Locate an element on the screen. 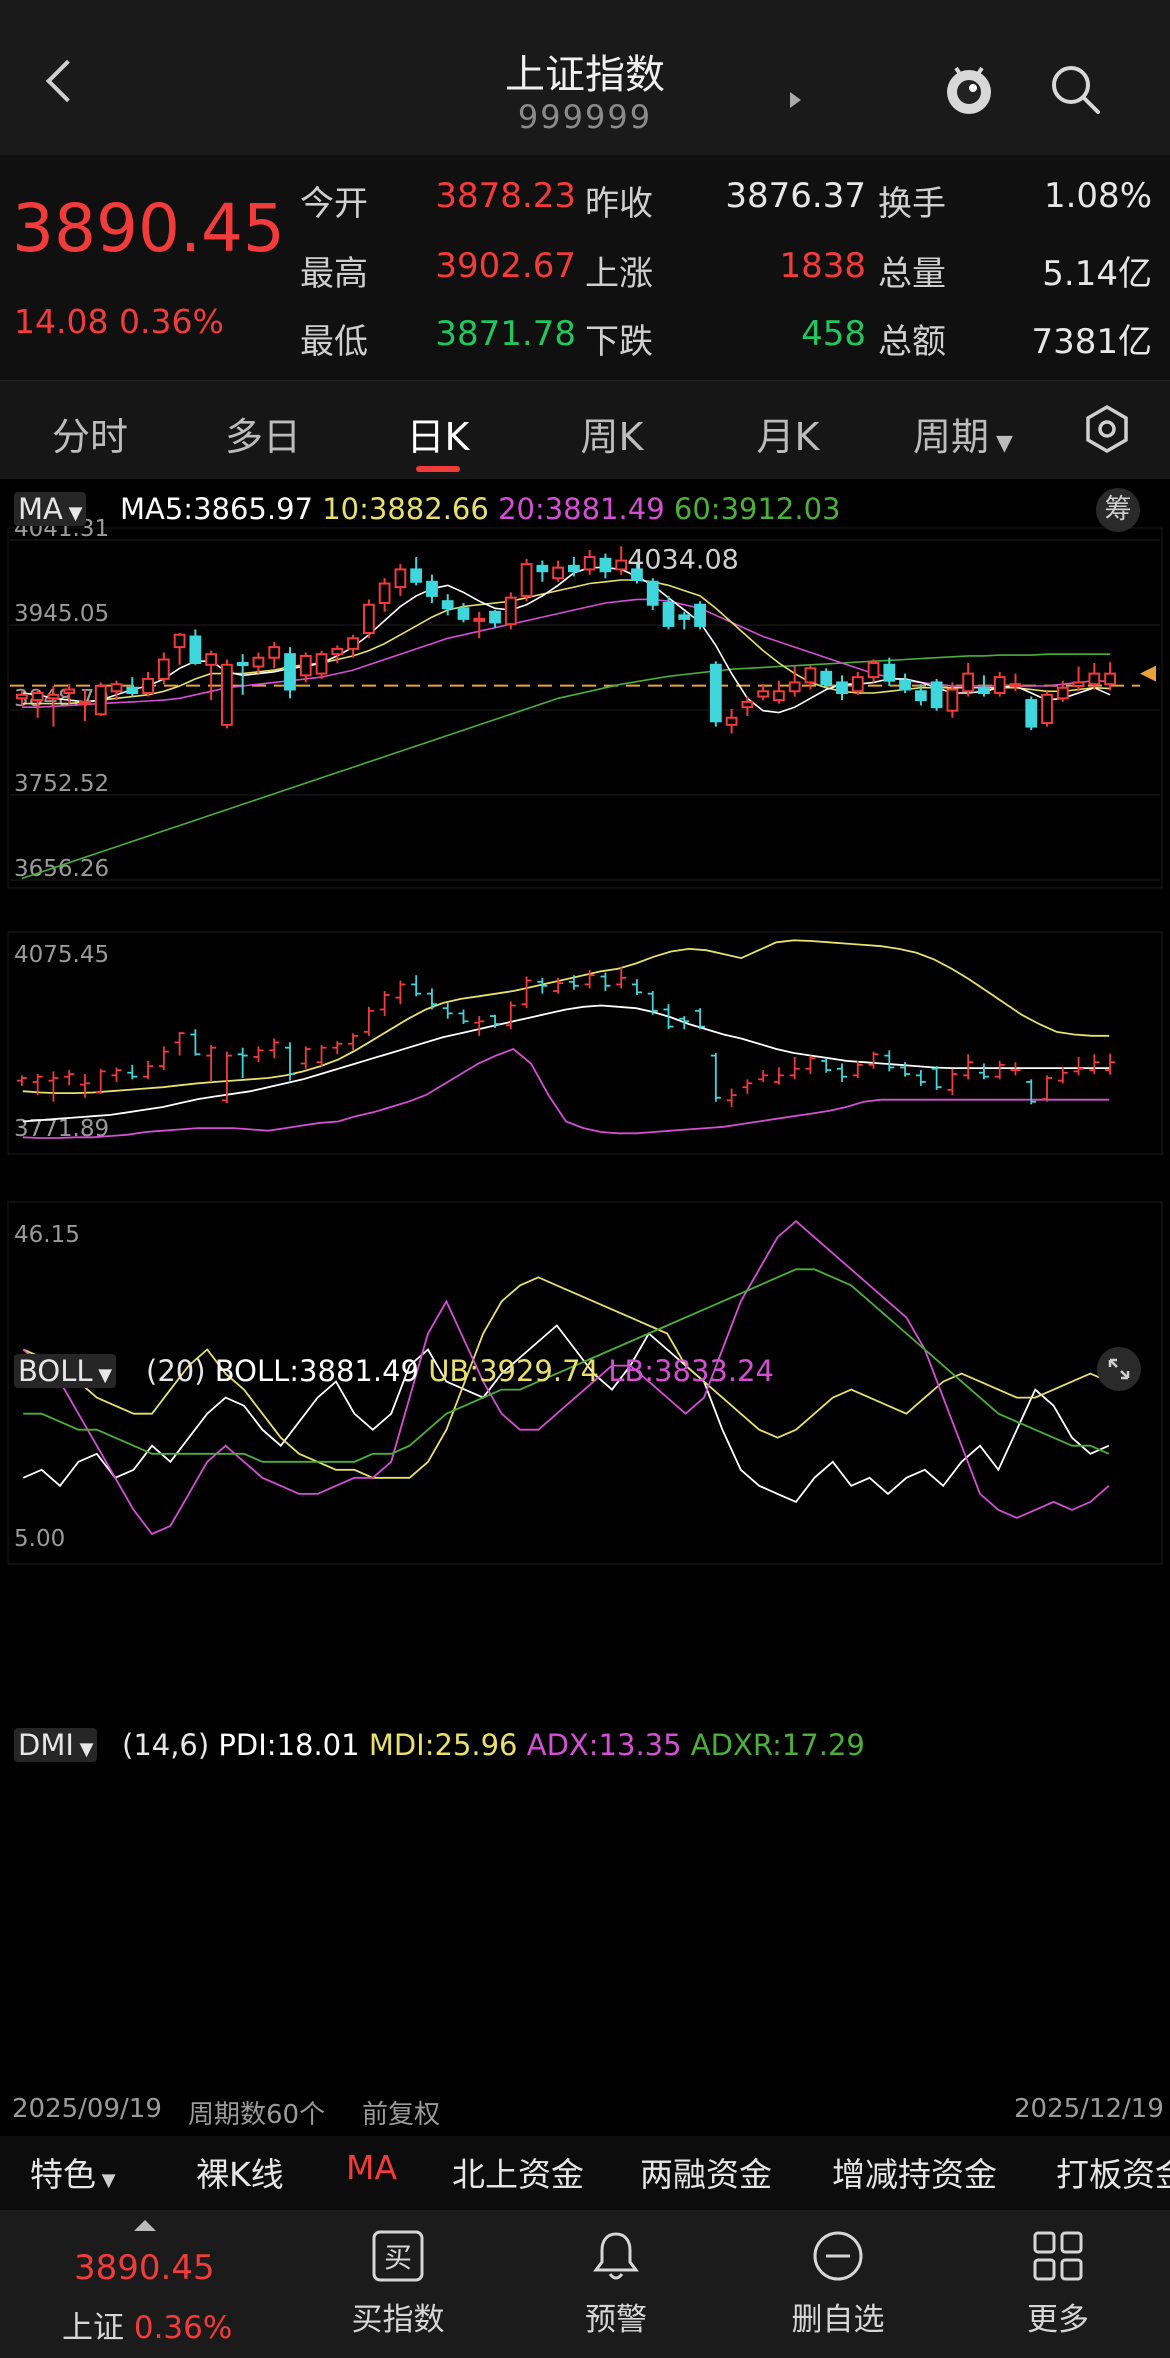 The image size is (1170, 2358). last-price-marker is located at coordinates (1148, 673).